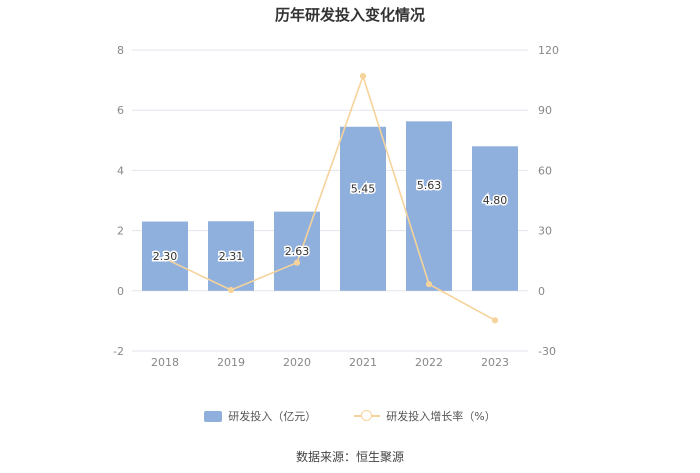 Image resolution: width=700 pixels, height=473 pixels. Describe the element at coordinates (545, 170) in the screenshot. I see `y-right-tick-label: 60` at that location.